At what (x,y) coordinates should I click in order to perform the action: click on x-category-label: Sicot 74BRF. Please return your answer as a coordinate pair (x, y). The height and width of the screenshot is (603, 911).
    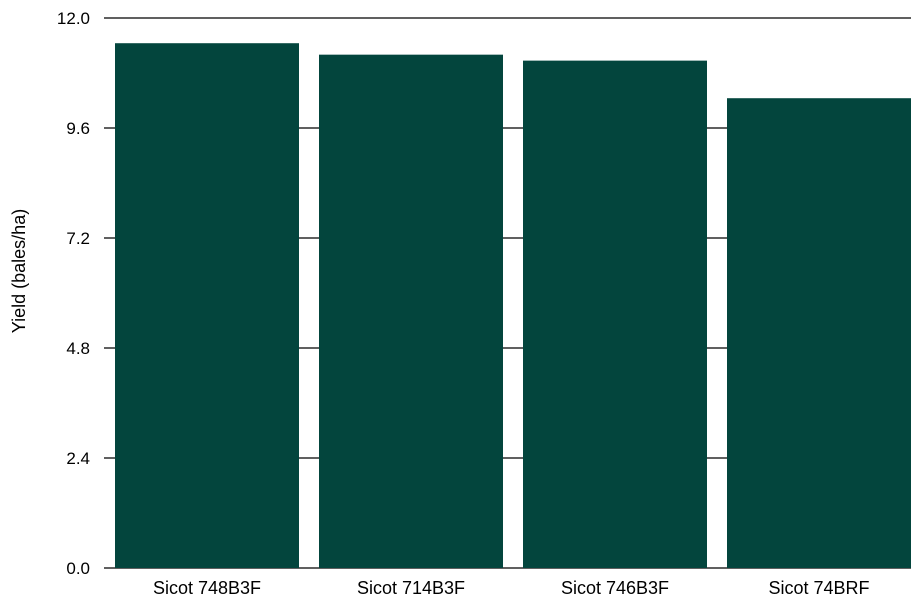
    Looking at the image, I should click on (818, 588).